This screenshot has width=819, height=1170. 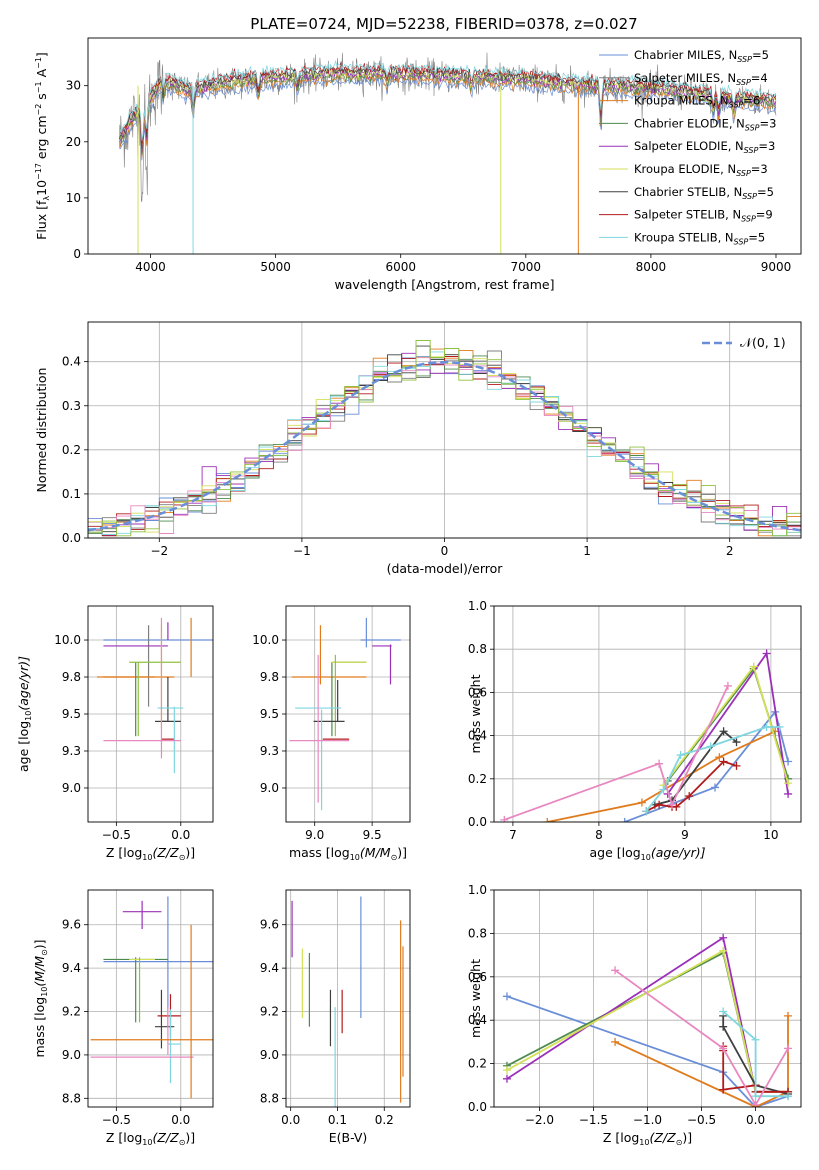 What do you see at coordinates (155, 695) in the screenshot?
I see `plot-area-age-vs-Z` at bounding box center [155, 695].